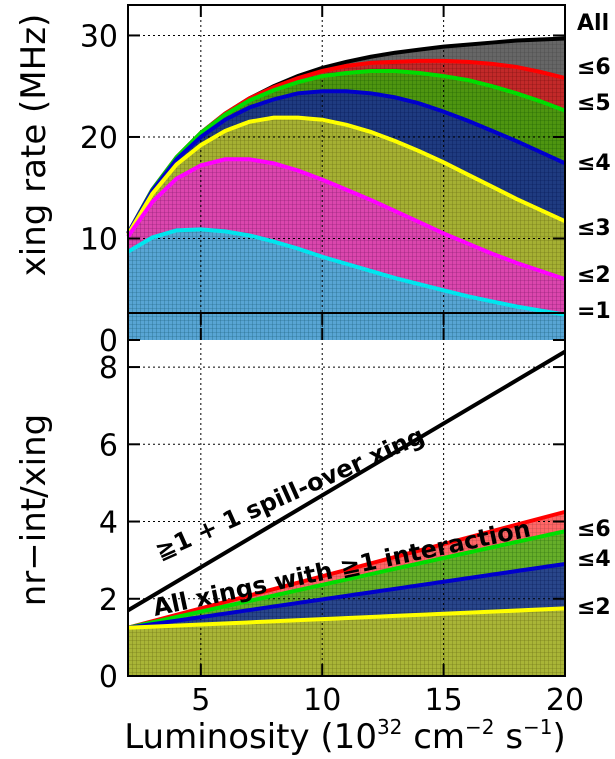 The width and height of the screenshot is (615, 759). Describe the element at coordinates (108, 445) in the screenshot. I see `y-tick-label-6: 6` at that location.